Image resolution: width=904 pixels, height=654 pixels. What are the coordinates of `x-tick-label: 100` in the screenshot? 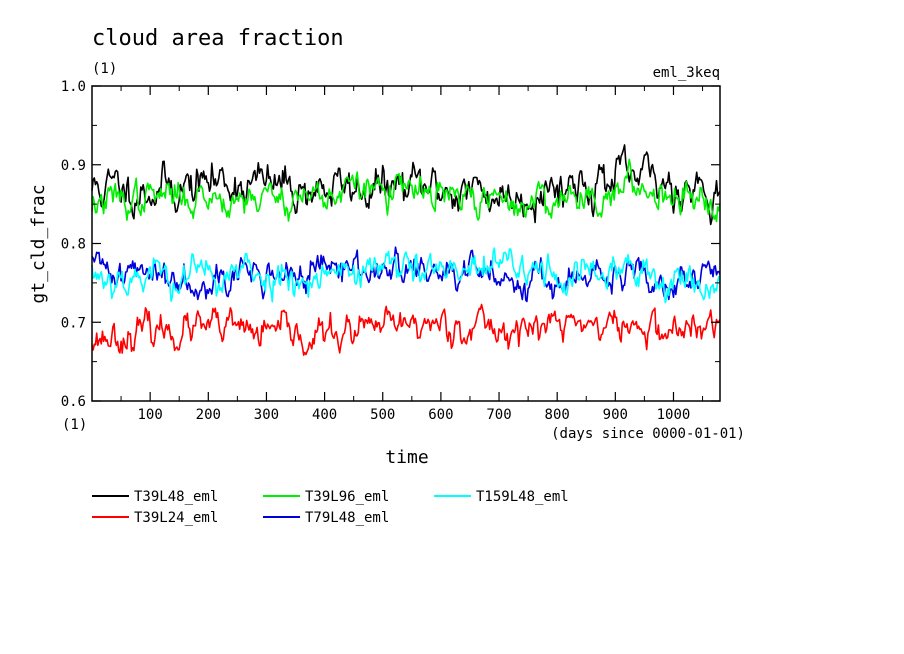 It's located at (149, 415).